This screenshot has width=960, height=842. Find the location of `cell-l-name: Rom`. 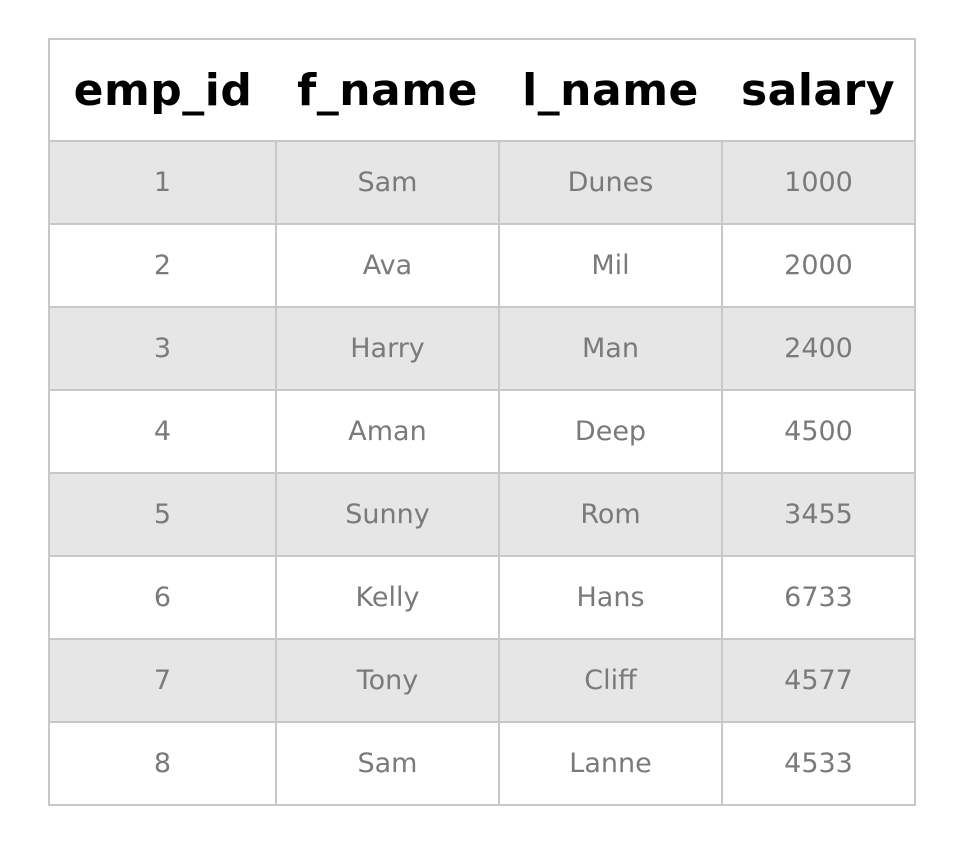

cell-l-name: Rom is located at coordinates (610, 514).